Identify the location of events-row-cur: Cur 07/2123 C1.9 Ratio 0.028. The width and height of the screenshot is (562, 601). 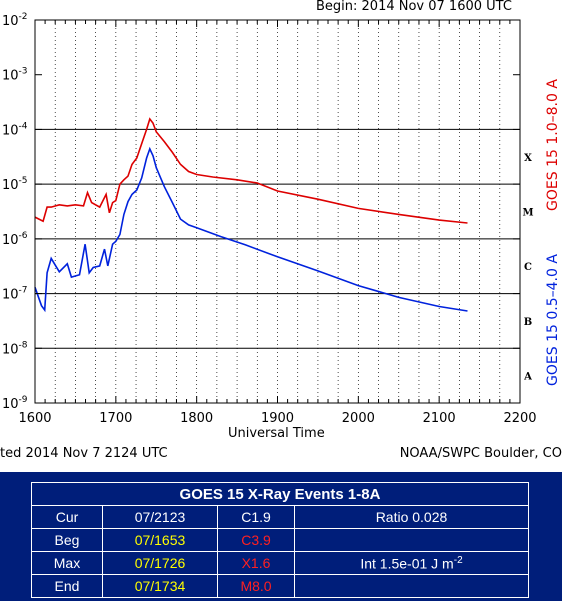
(280, 517).